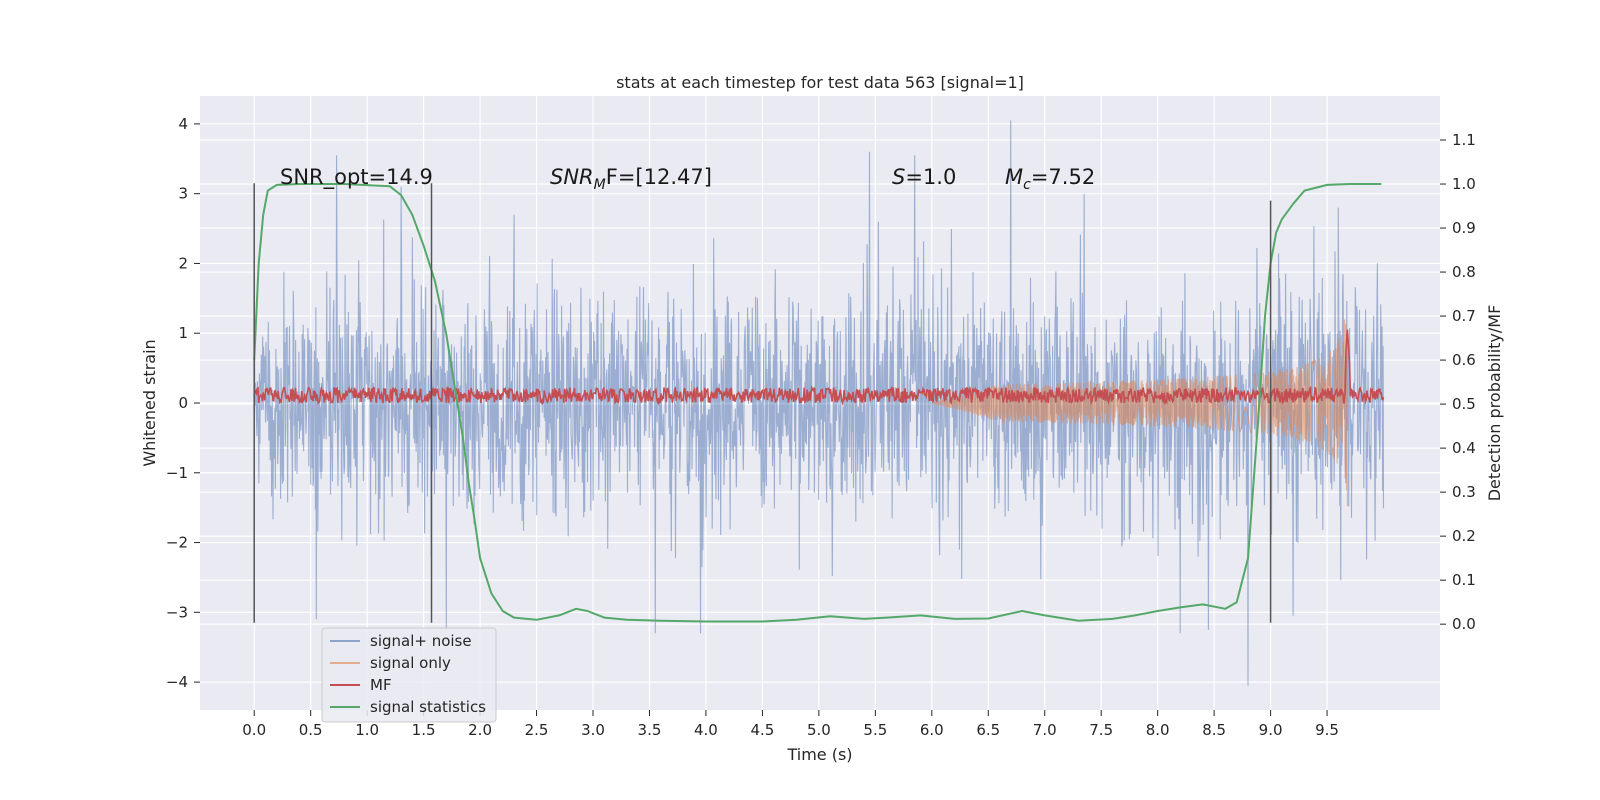 The height and width of the screenshot is (800, 1600). What do you see at coordinates (1063, 177) in the screenshot?
I see `annotation-mc-value: =7.52` at bounding box center [1063, 177].